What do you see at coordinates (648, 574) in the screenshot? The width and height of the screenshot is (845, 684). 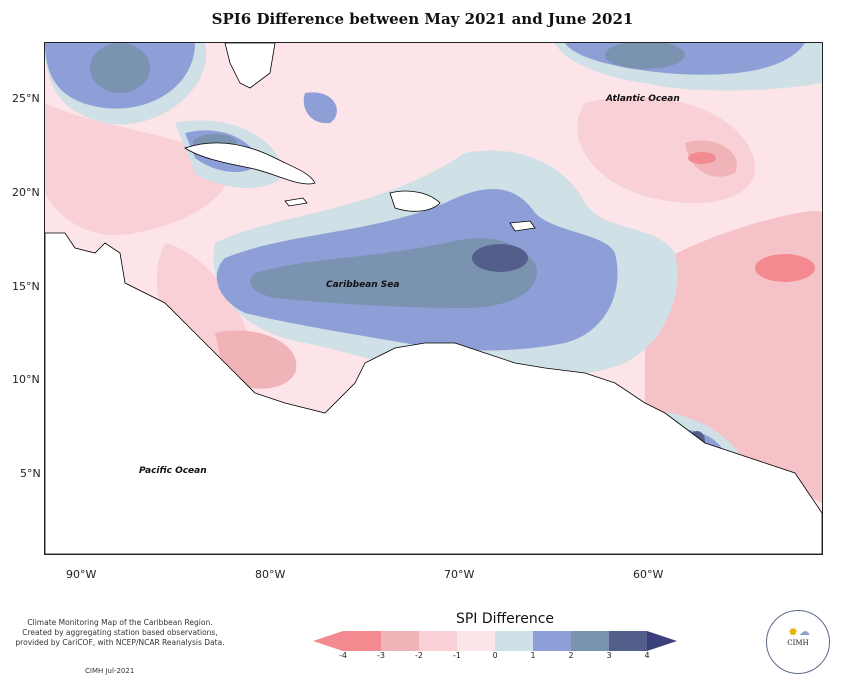 I see `lon-label-60w: 60°W` at bounding box center [648, 574].